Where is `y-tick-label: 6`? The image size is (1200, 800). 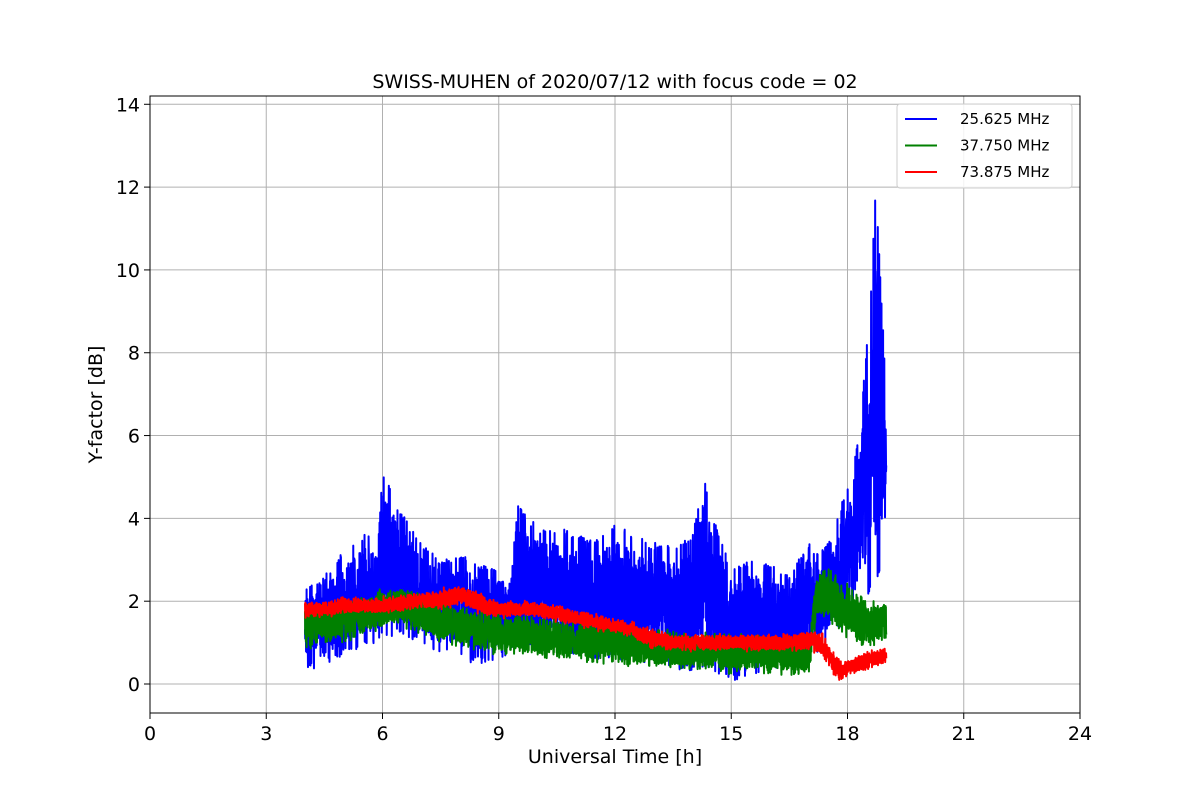 y-tick-label: 6 is located at coordinates (134, 437).